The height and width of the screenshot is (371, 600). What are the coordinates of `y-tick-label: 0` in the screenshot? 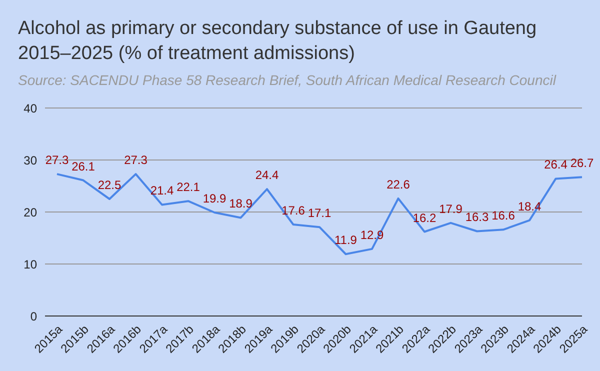 It's located at (34, 316).